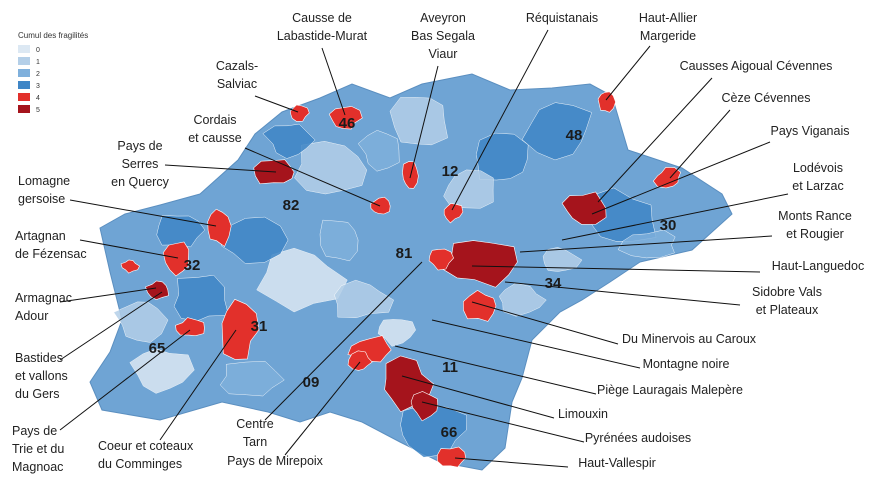 This screenshot has height=500, width=875. Describe the element at coordinates (668, 225) in the screenshot. I see `department-number: 30` at that location.